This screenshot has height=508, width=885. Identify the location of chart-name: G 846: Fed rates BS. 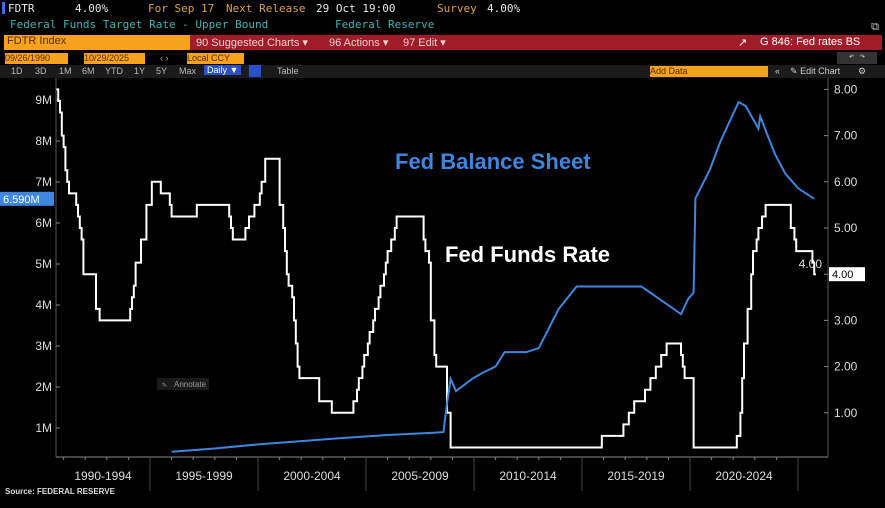
(810, 42).